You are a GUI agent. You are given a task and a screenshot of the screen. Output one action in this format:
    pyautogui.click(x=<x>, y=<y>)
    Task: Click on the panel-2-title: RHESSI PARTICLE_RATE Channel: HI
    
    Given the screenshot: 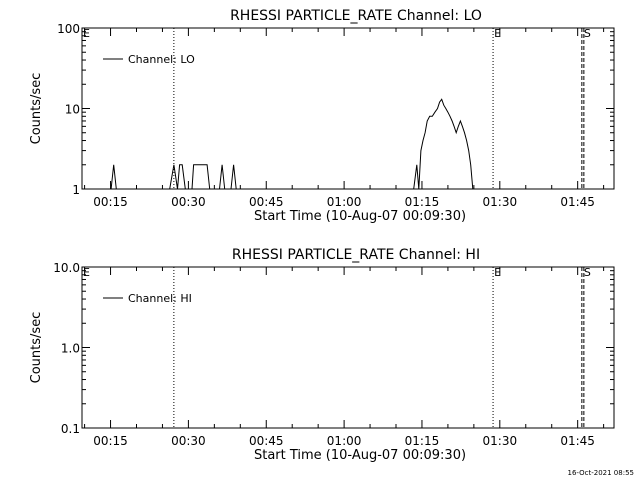 What is the action you would take?
    pyautogui.click(x=356, y=255)
    